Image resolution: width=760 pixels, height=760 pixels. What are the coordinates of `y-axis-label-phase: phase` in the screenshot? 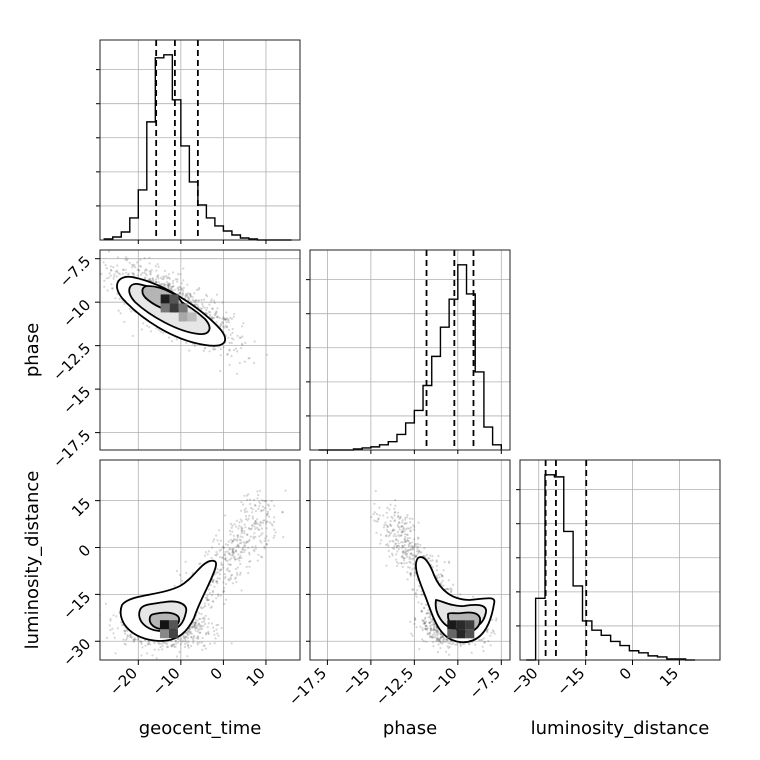 It's located at (32, 350).